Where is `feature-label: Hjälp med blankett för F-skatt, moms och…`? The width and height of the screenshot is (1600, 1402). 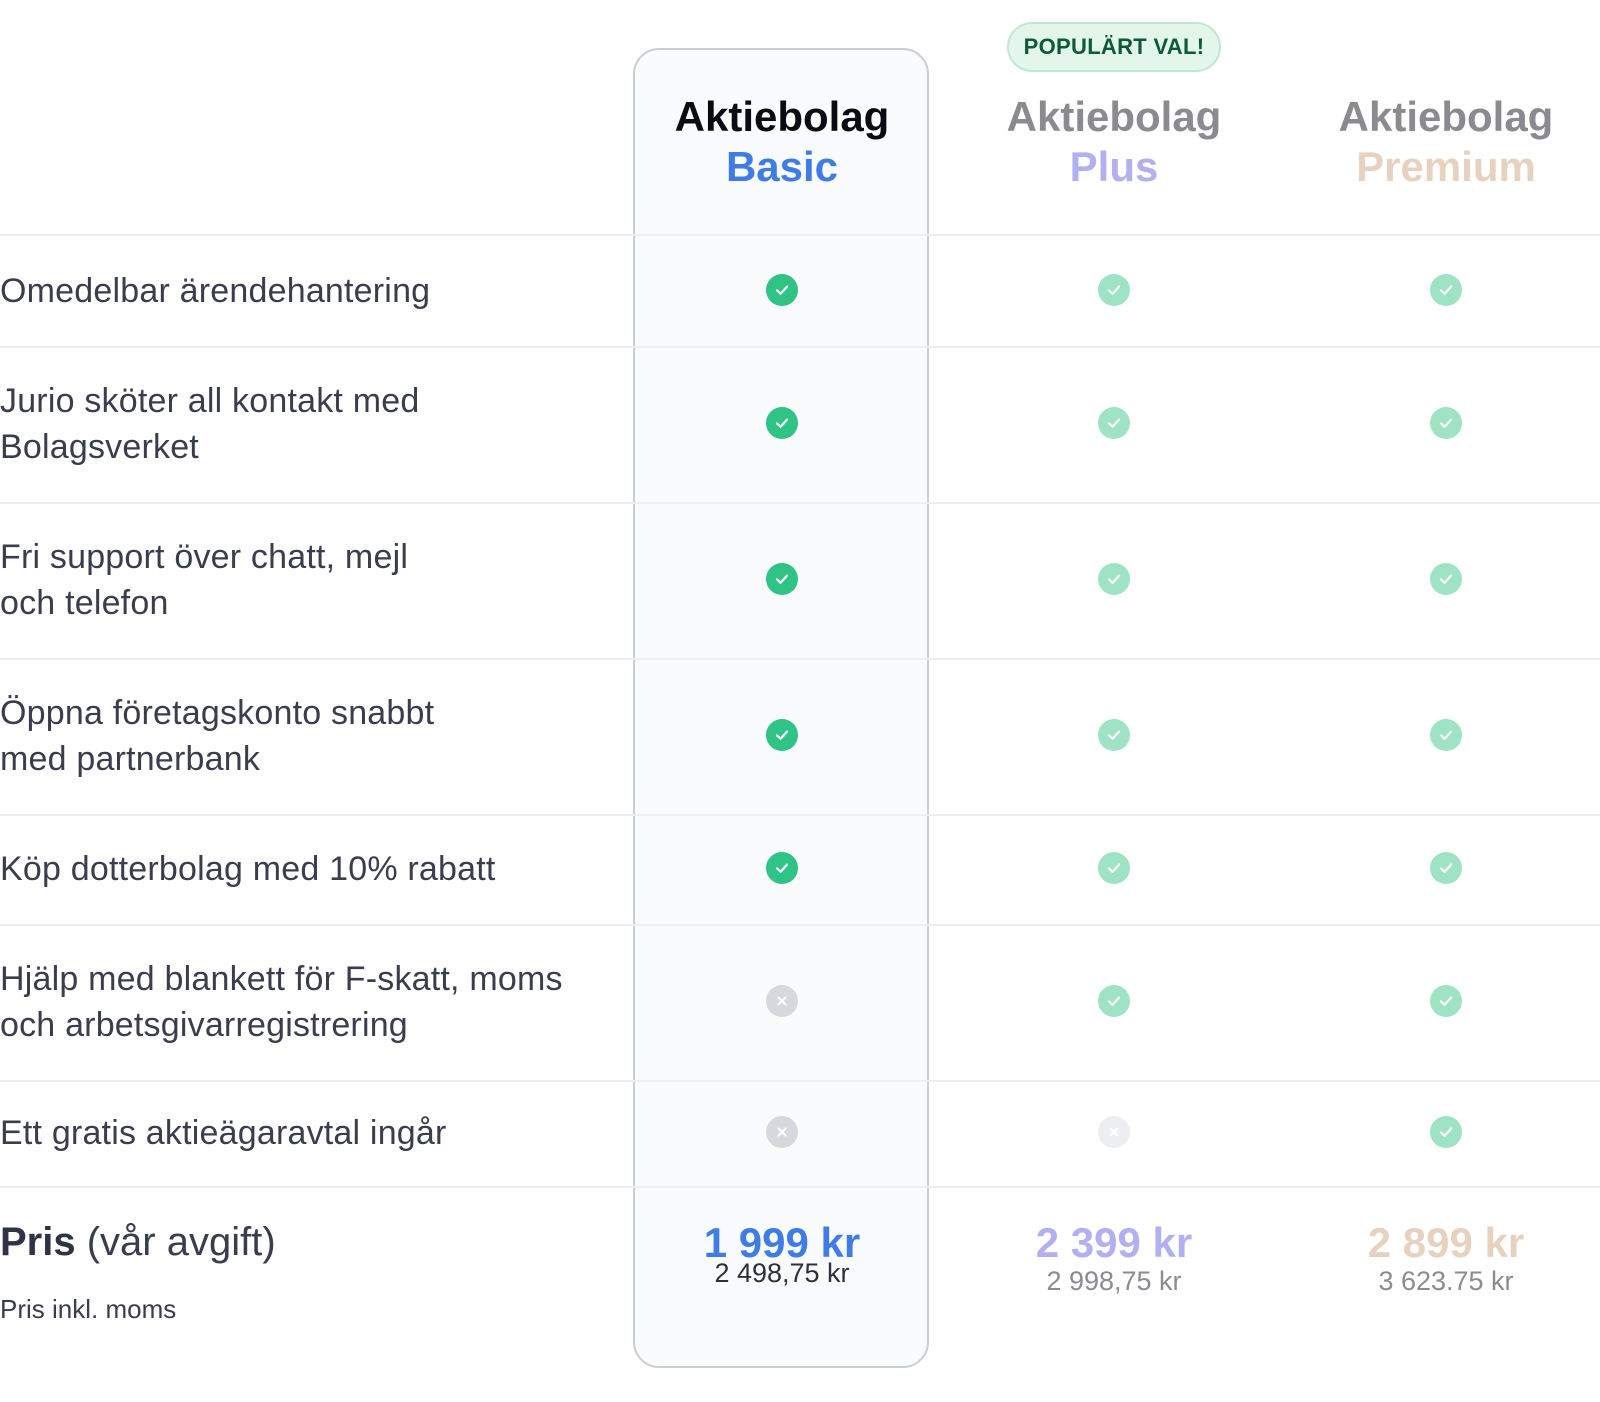 feature-label: Hjälp med blankett för F-skatt, moms och… is located at coordinates (305, 1002).